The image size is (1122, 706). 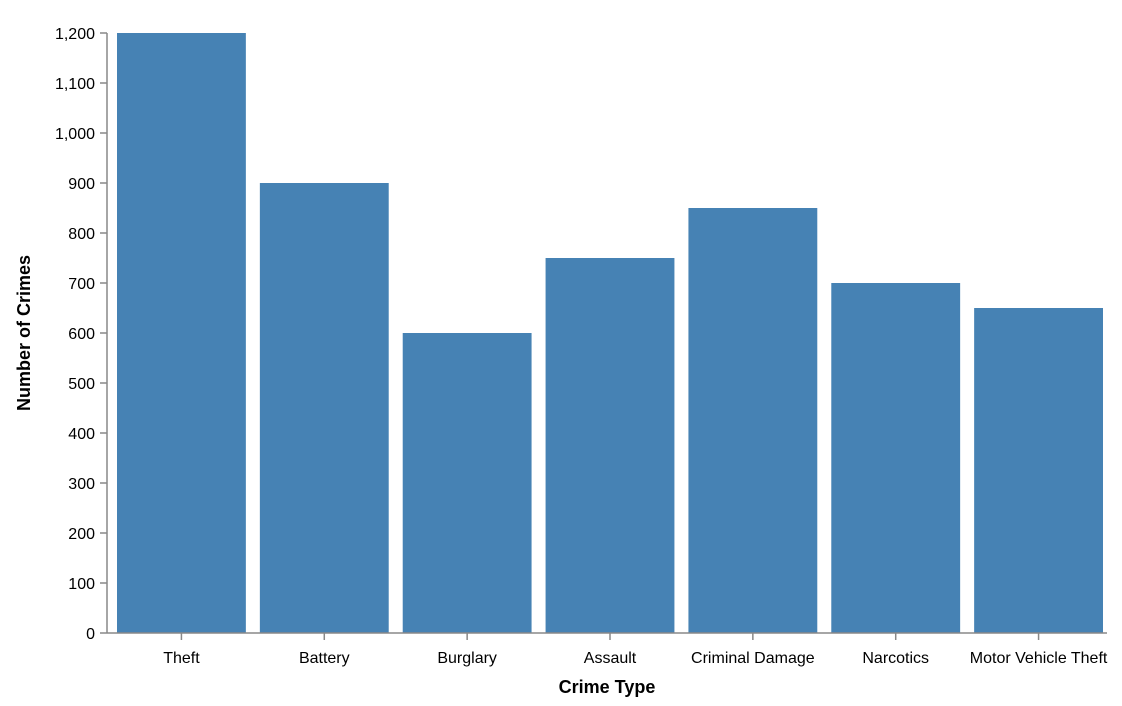 I want to click on y-axis-title: Number of Crimes, so click(x=24, y=333).